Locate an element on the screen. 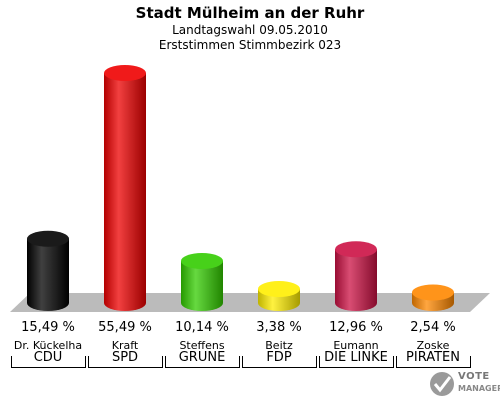  bar-gr-ne is located at coordinates (202, 285).